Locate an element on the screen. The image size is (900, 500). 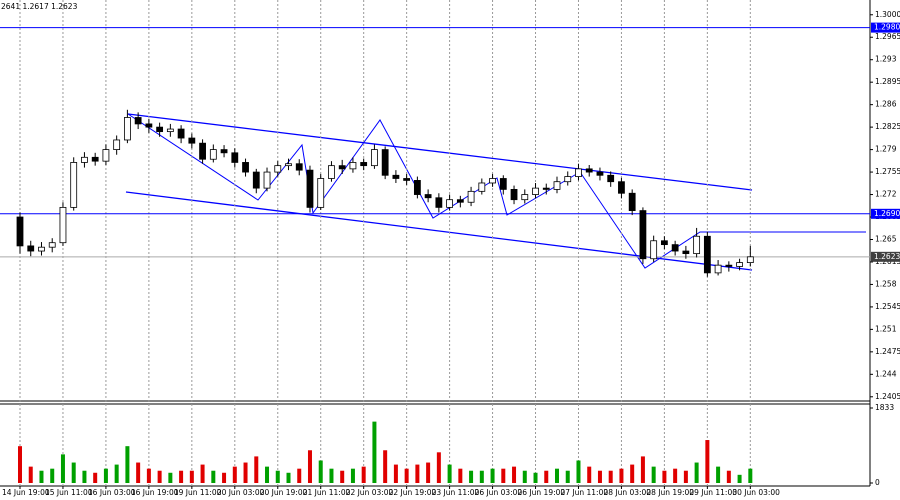
y-tick-label: 1.2965 is located at coordinates (887, 36).